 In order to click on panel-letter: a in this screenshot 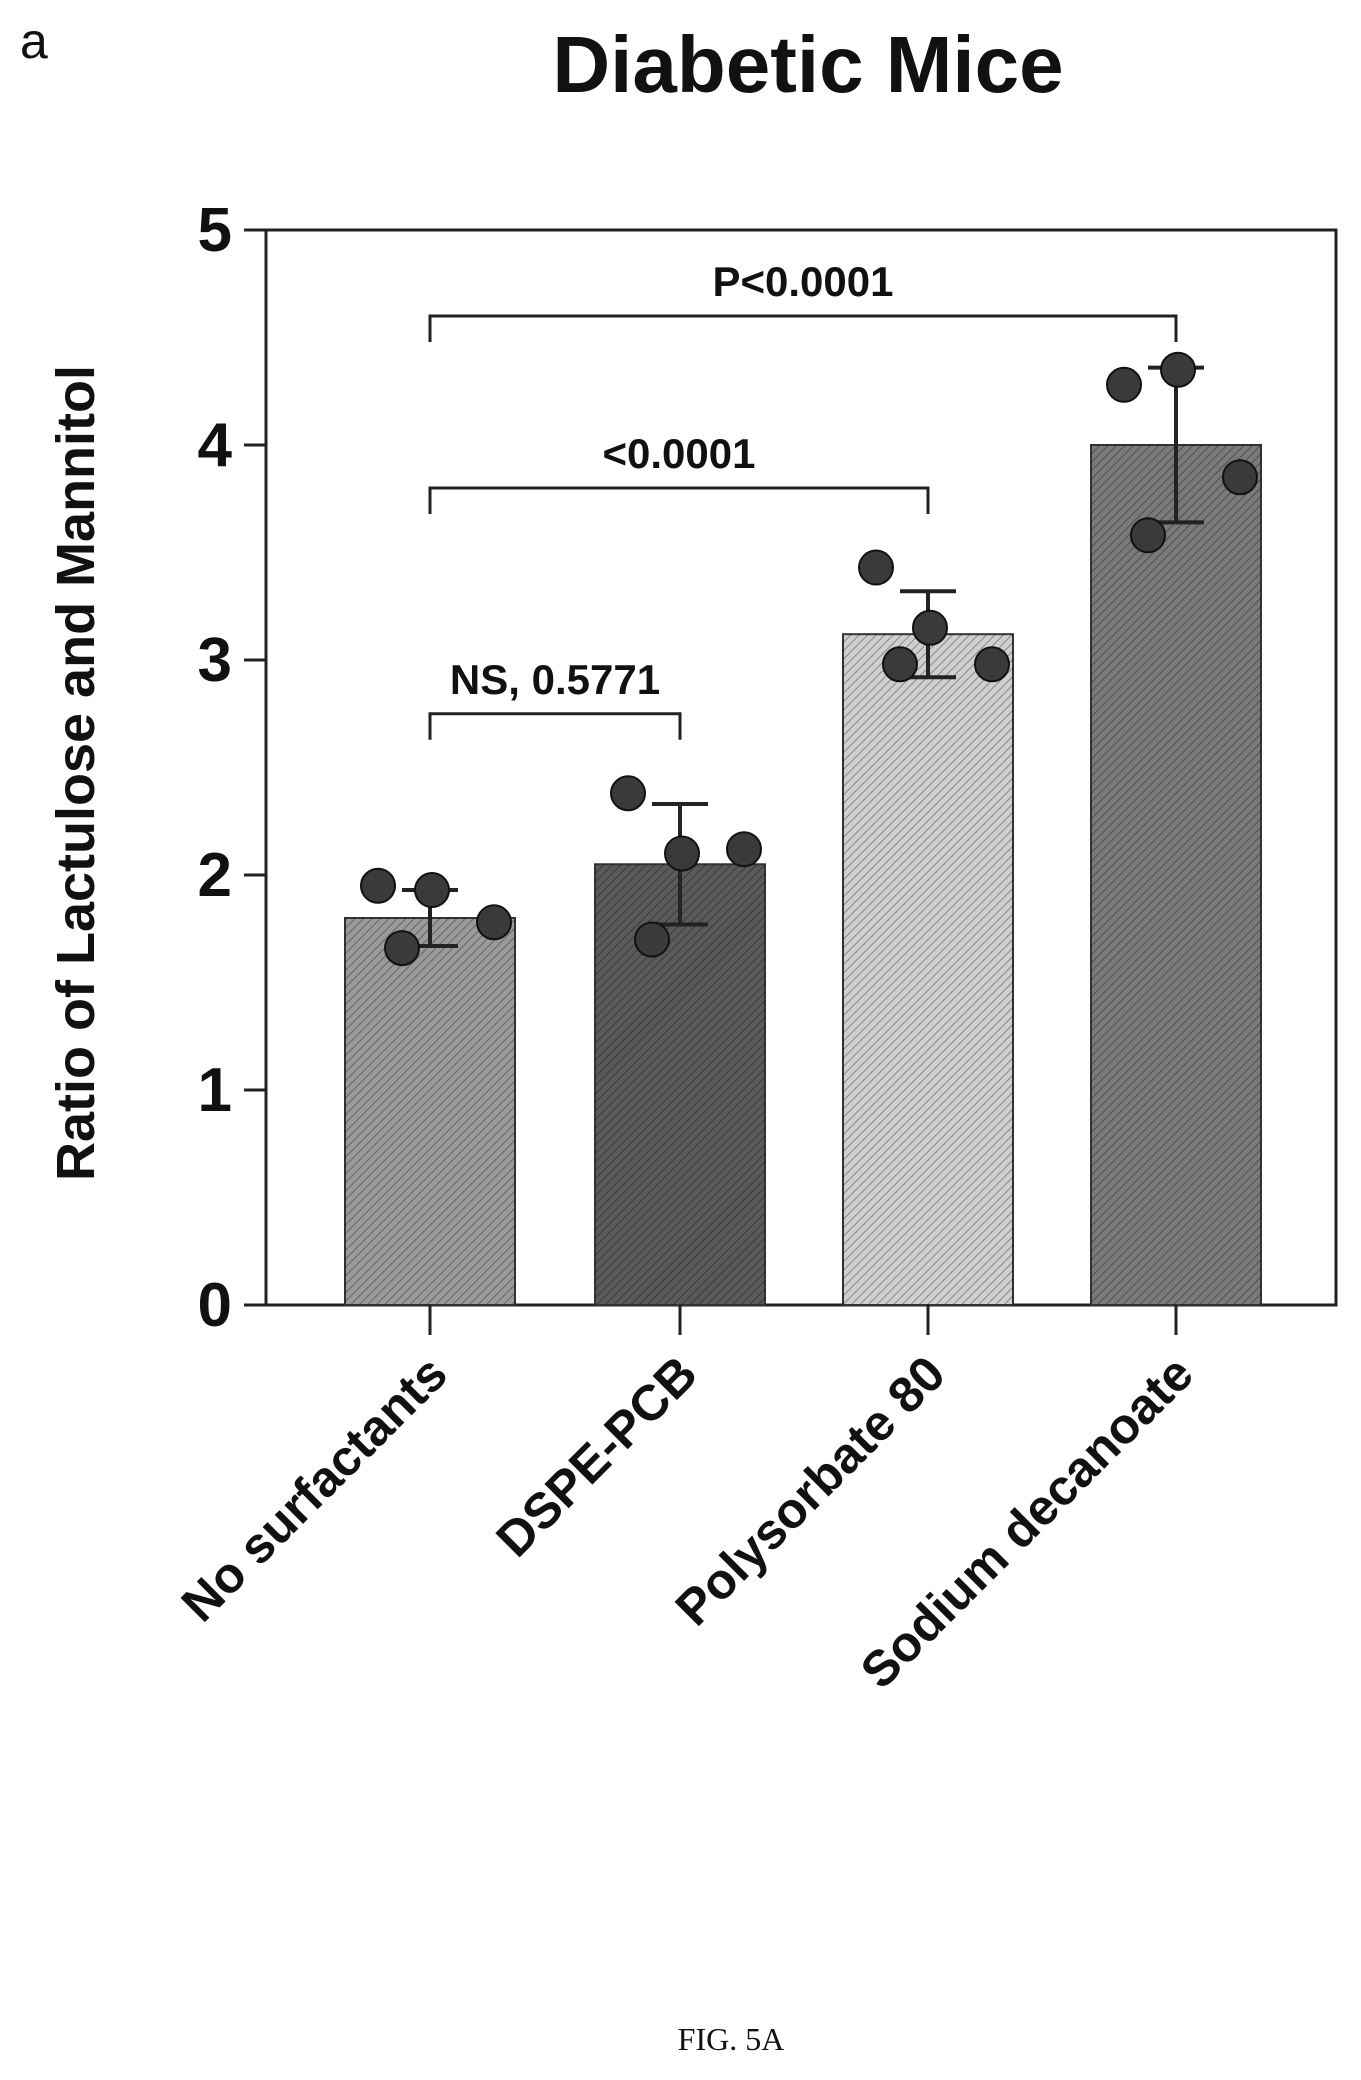, I will do `click(34, 41)`.